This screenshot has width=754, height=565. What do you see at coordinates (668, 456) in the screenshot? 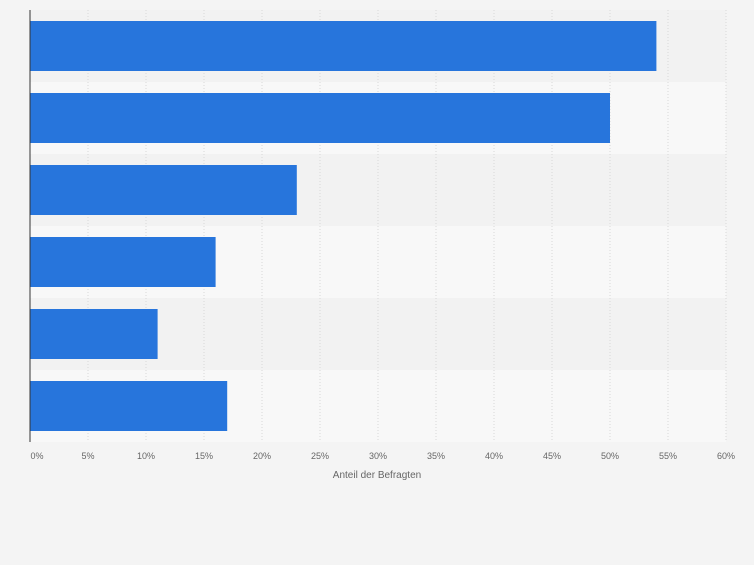
I see `x-tick-label: 55%` at bounding box center [668, 456].